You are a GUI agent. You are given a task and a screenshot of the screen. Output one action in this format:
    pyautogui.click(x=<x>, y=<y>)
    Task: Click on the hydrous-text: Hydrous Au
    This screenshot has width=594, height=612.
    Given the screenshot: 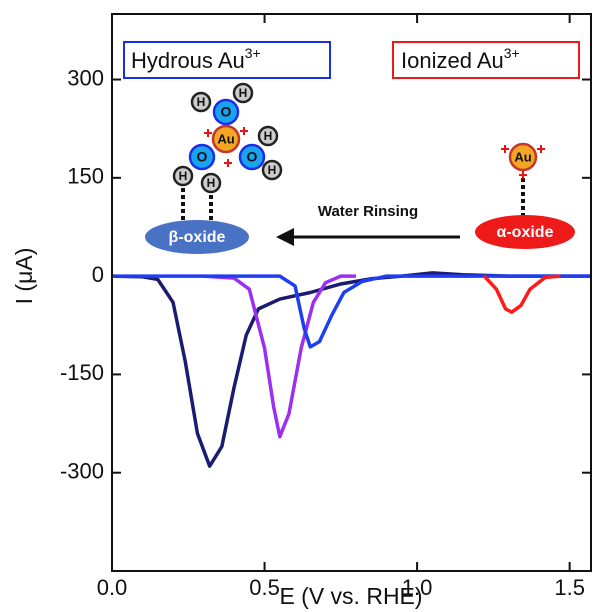 What is the action you would take?
    pyautogui.click(x=188, y=60)
    